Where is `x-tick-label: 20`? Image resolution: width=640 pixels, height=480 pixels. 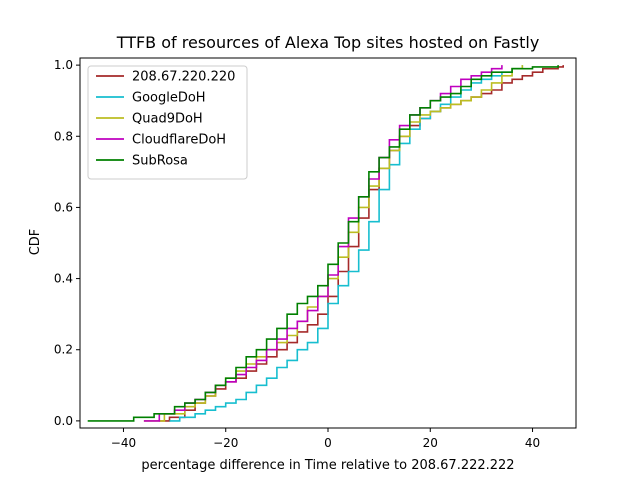
x-tick-label: 20 is located at coordinates (430, 443).